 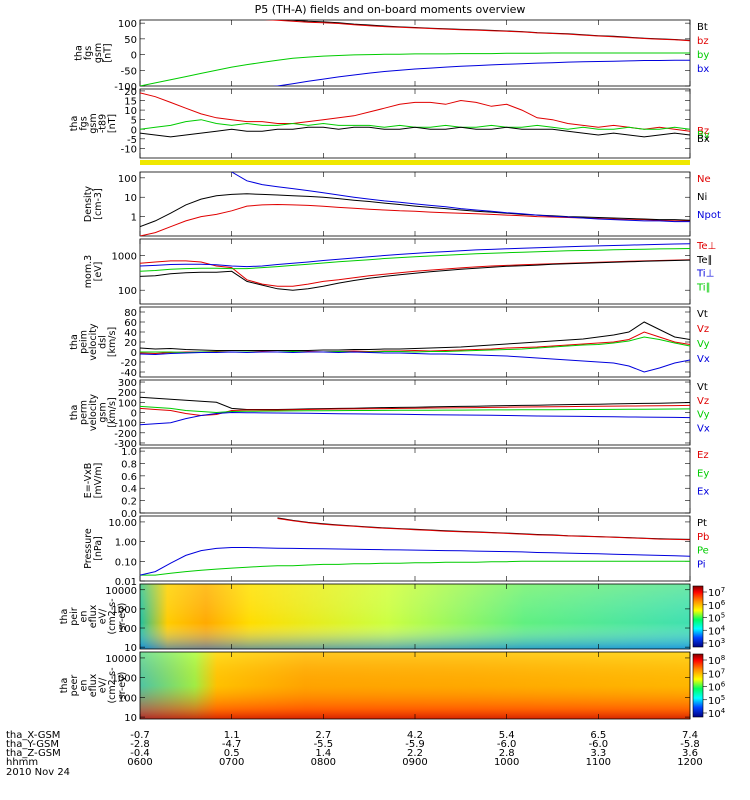 What do you see at coordinates (701, 564) in the screenshot?
I see `legend-label-Pi: Pi` at bounding box center [701, 564].